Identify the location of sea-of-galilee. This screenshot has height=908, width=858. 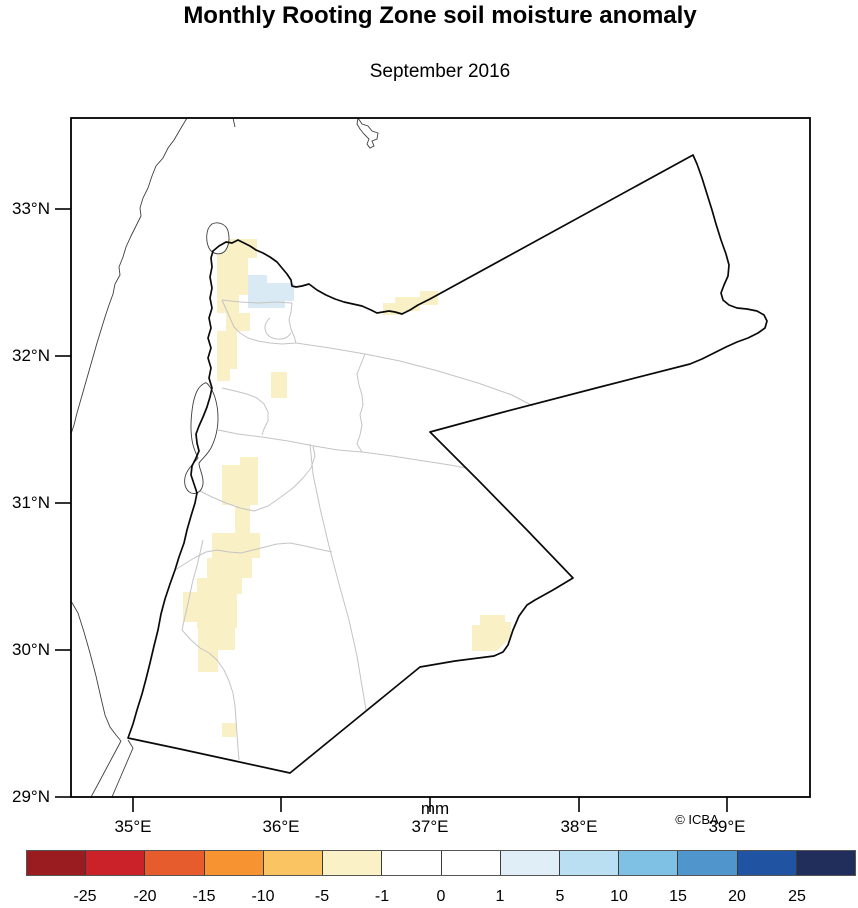
(218, 238).